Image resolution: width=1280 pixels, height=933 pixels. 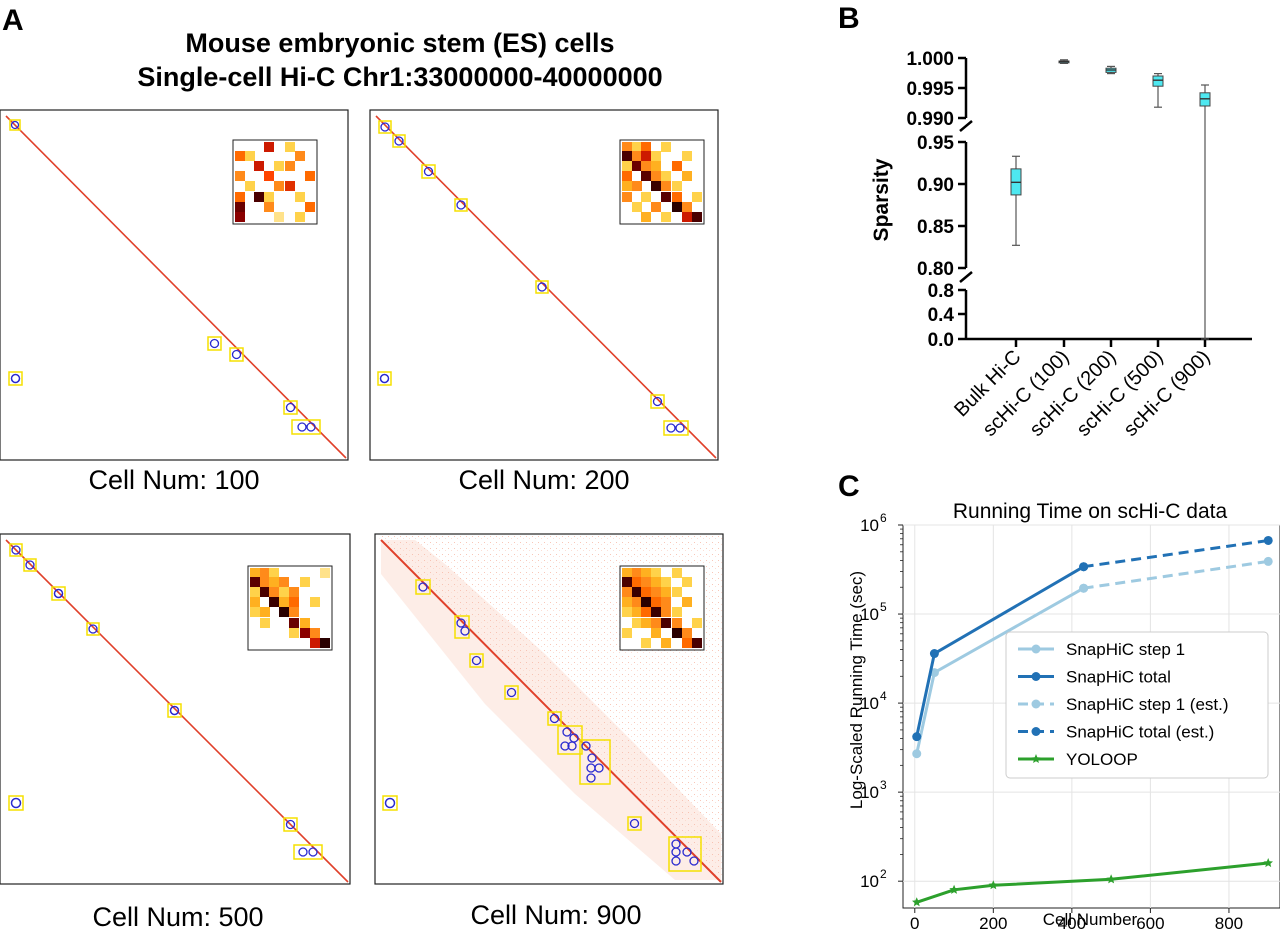 What do you see at coordinates (1229, 922) in the screenshot?
I see `xtick-label: 800` at bounding box center [1229, 922].